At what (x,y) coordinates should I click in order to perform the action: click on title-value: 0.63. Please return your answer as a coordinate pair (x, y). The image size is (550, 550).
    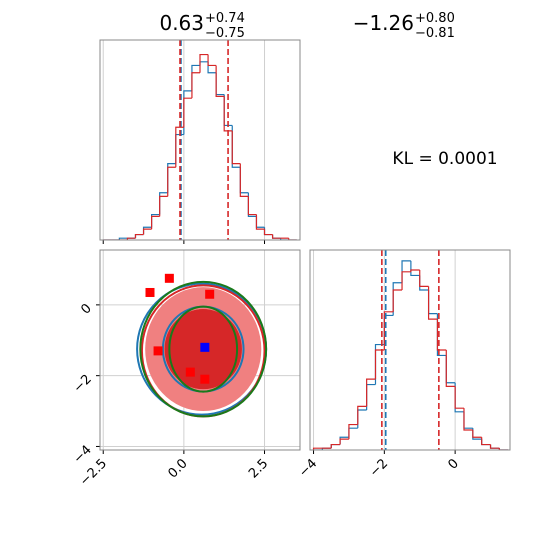
    Looking at the image, I should click on (181, 23).